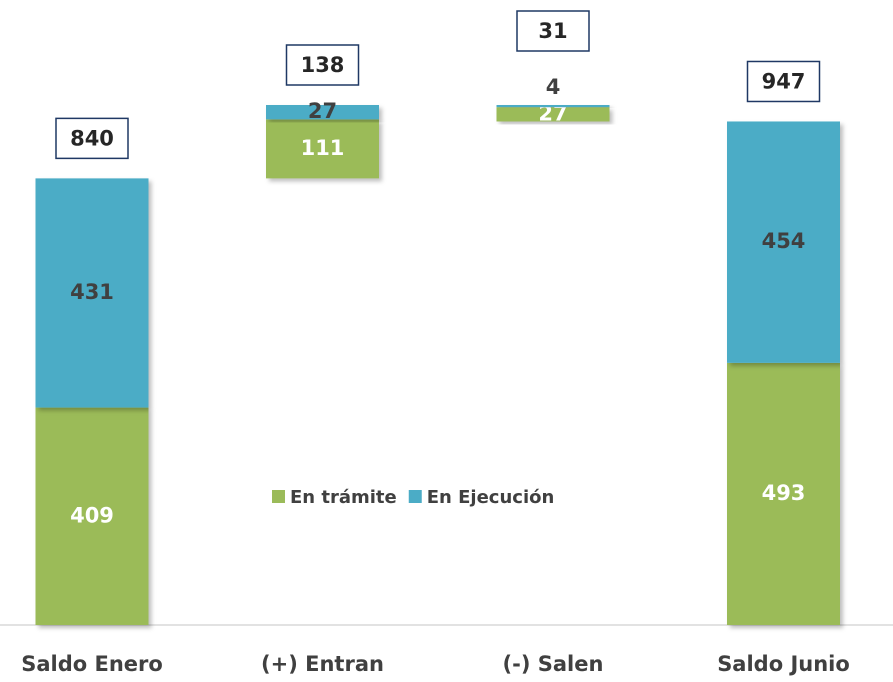 The width and height of the screenshot is (893, 682). I want to click on value-label: 454, so click(784, 241).